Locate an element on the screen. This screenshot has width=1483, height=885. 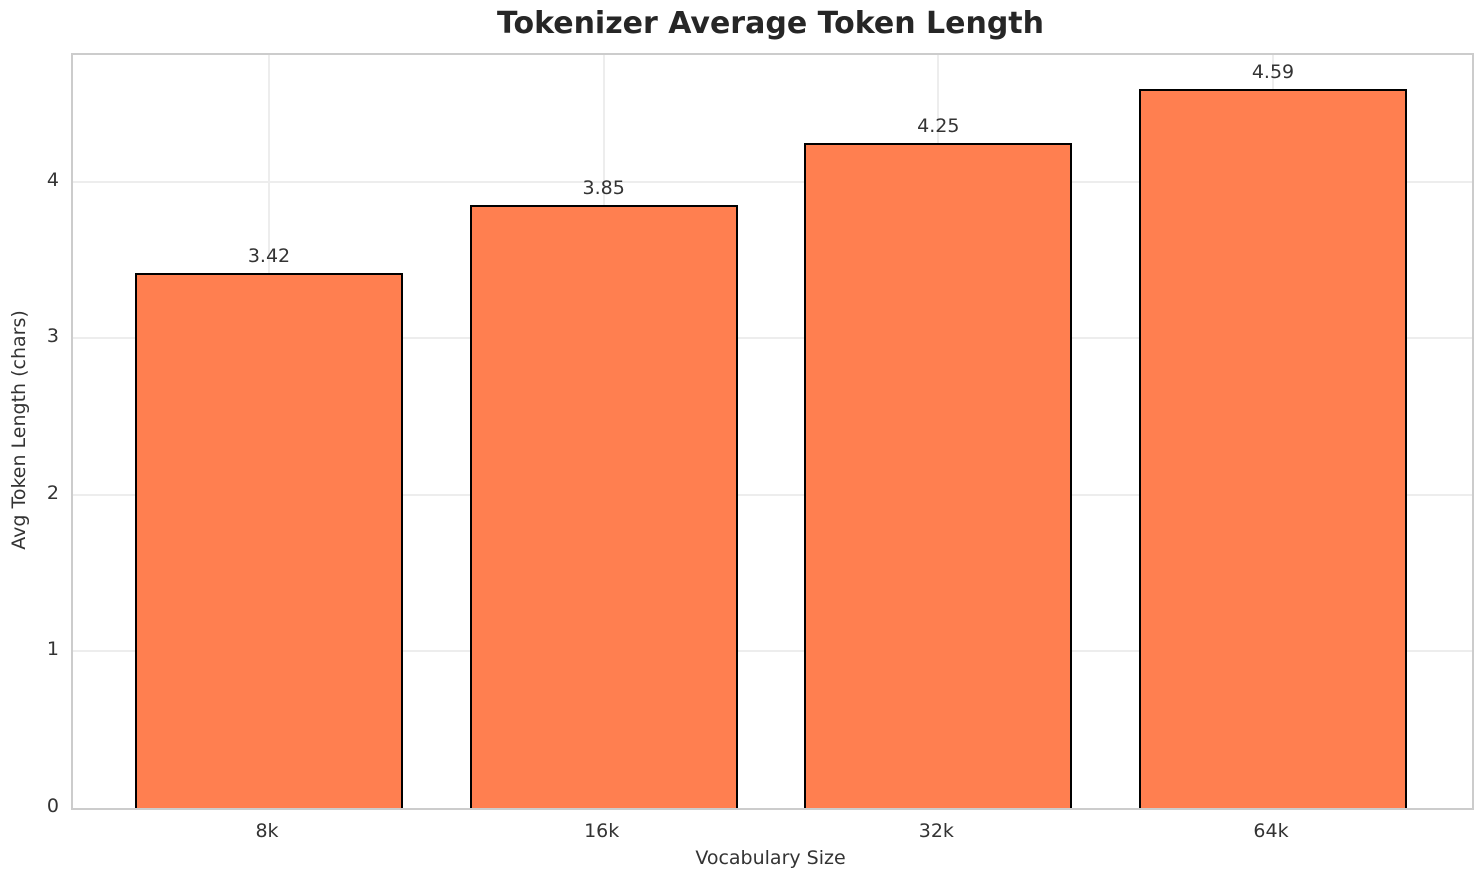
x-tick-label: 16k is located at coordinates (602, 831).